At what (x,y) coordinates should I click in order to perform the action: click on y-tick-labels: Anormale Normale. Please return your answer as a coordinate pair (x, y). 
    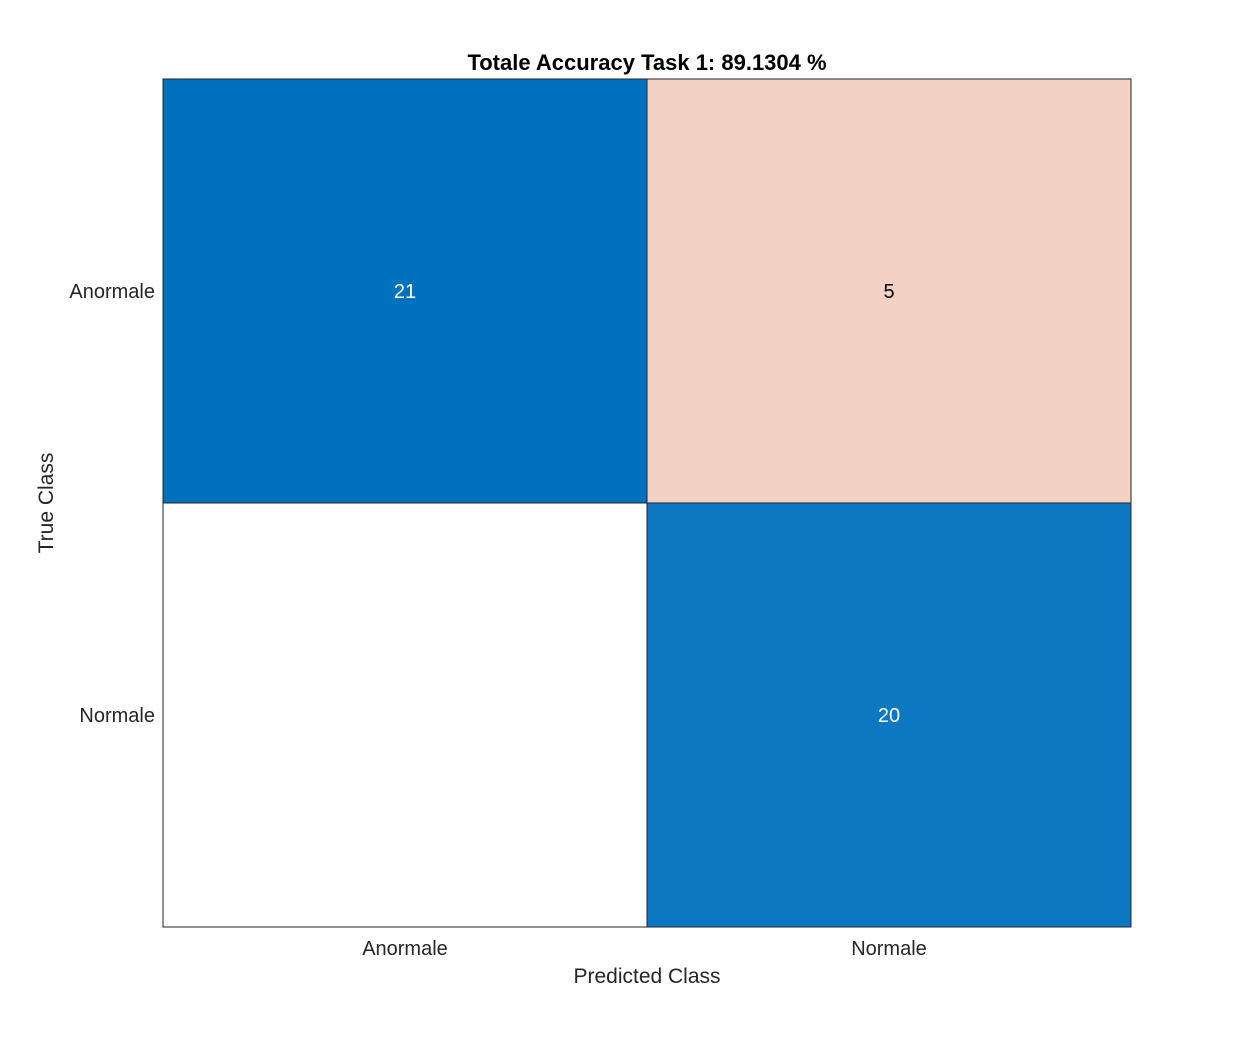
    Looking at the image, I should click on (112, 504).